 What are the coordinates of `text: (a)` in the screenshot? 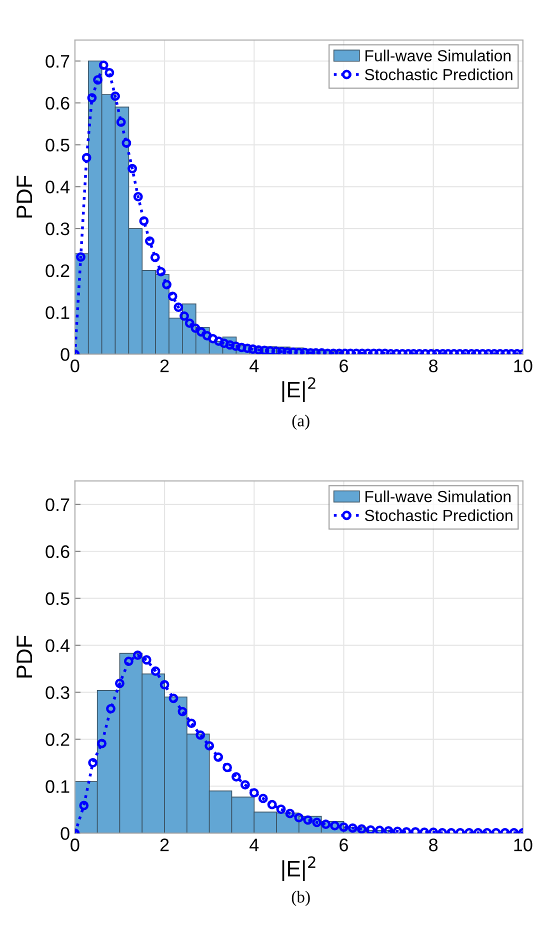 It's located at (301, 422).